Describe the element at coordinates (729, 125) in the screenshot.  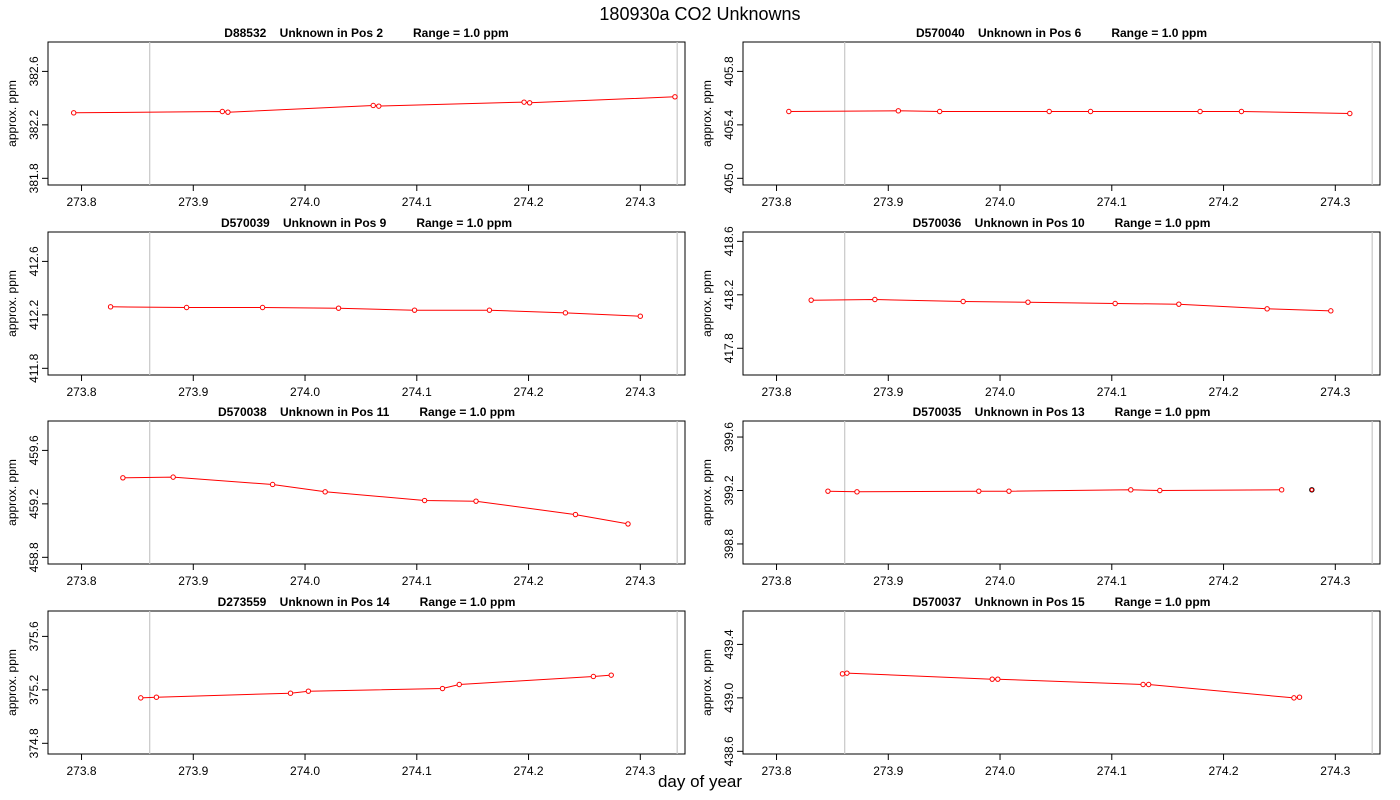
I see `y-tick-label: 405.4` at that location.